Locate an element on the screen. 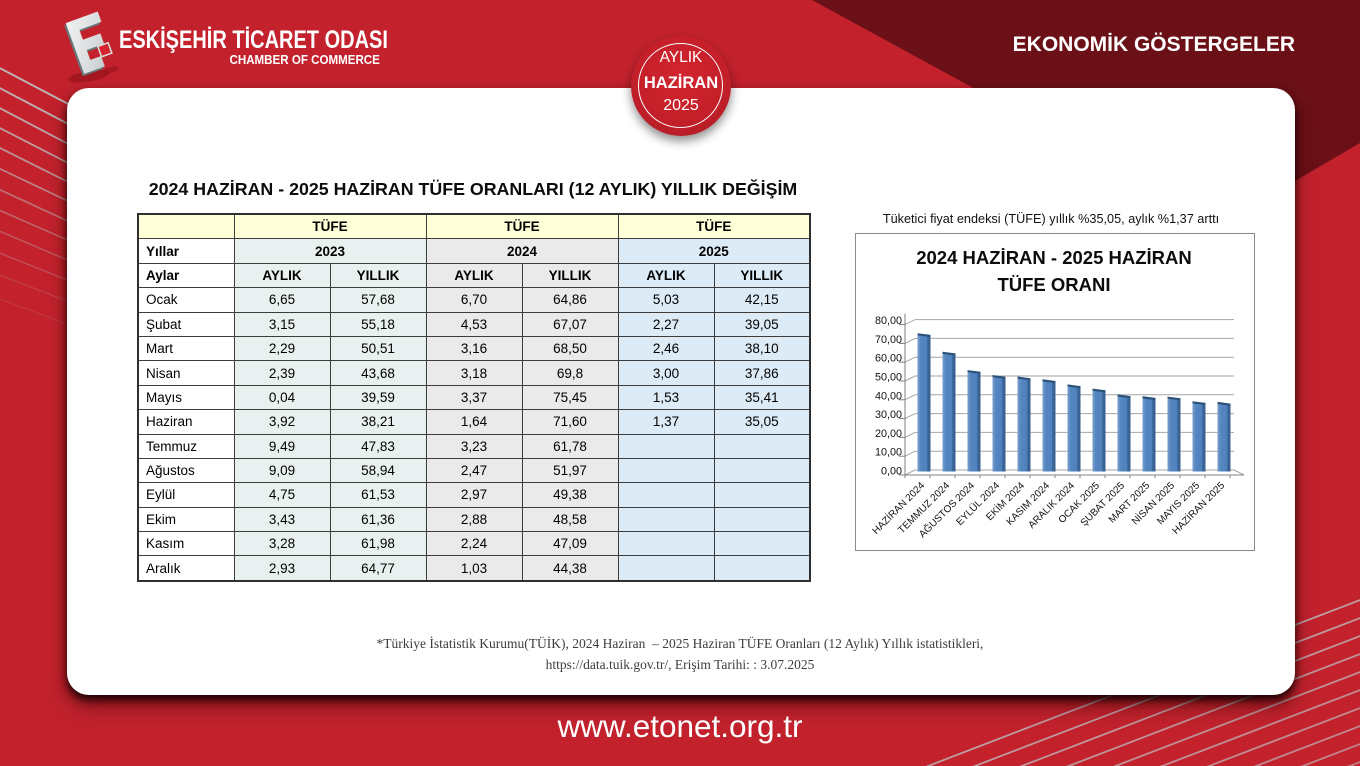 The width and height of the screenshot is (1360, 766). svg-text: 40,00 is located at coordinates (888, 396).